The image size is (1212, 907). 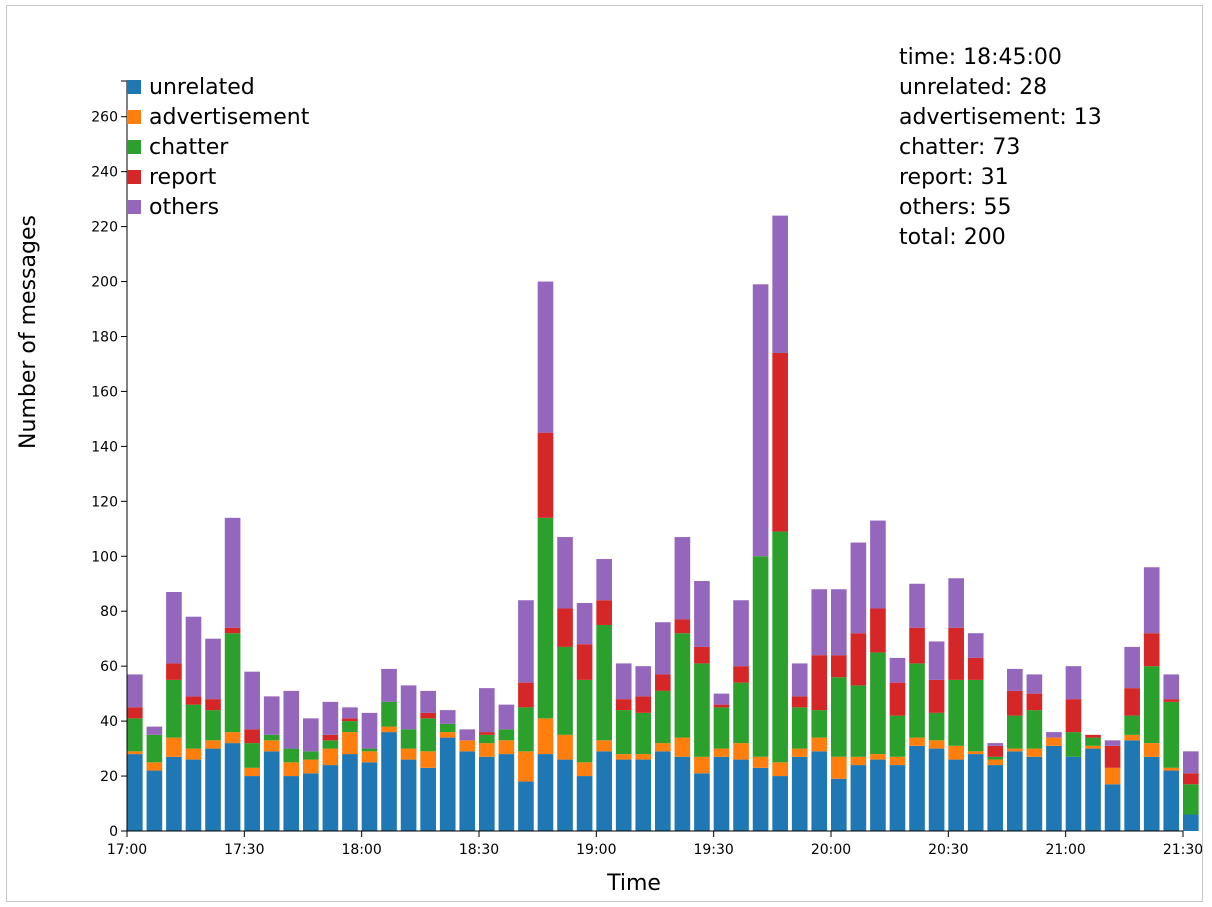 What do you see at coordinates (839, 666) in the screenshot?
I see `bar-report-20:00` at bounding box center [839, 666].